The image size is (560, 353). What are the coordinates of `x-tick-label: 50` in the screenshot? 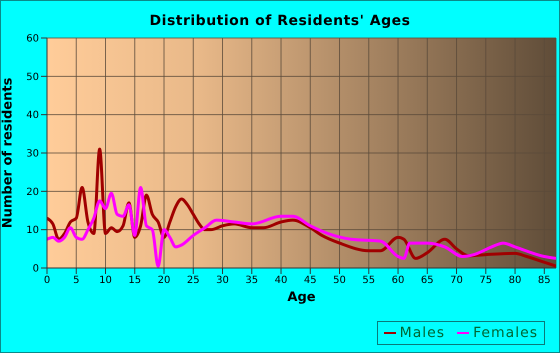 It's located at (339, 280).